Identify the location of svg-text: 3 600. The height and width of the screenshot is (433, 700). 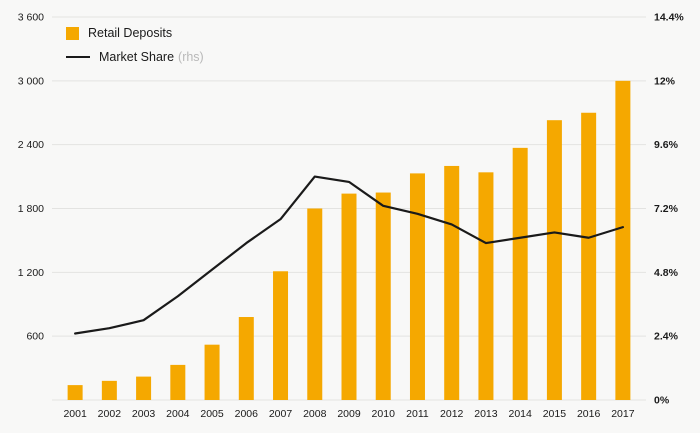
(31, 18).